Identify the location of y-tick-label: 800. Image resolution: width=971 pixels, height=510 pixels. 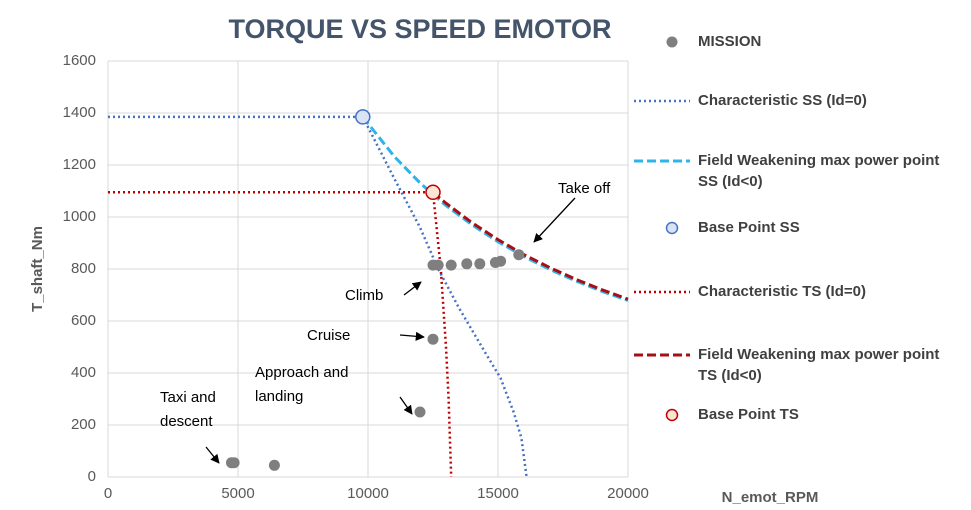
(83, 268).